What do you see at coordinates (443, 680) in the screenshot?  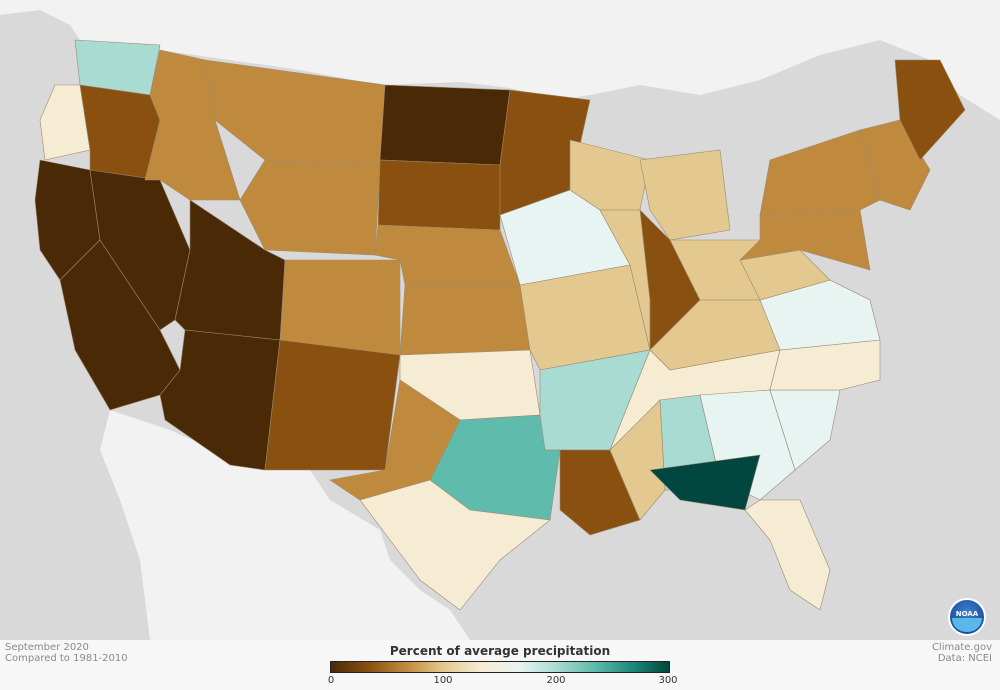 I see `legend-tick-100: 100` at bounding box center [443, 680].